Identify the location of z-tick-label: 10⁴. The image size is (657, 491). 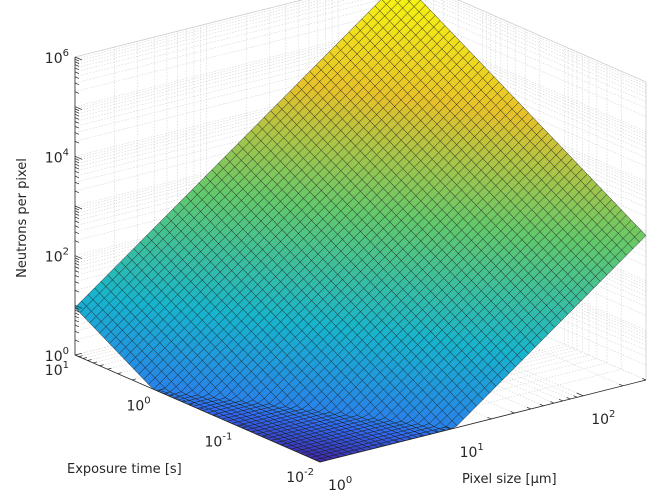
(57, 156).